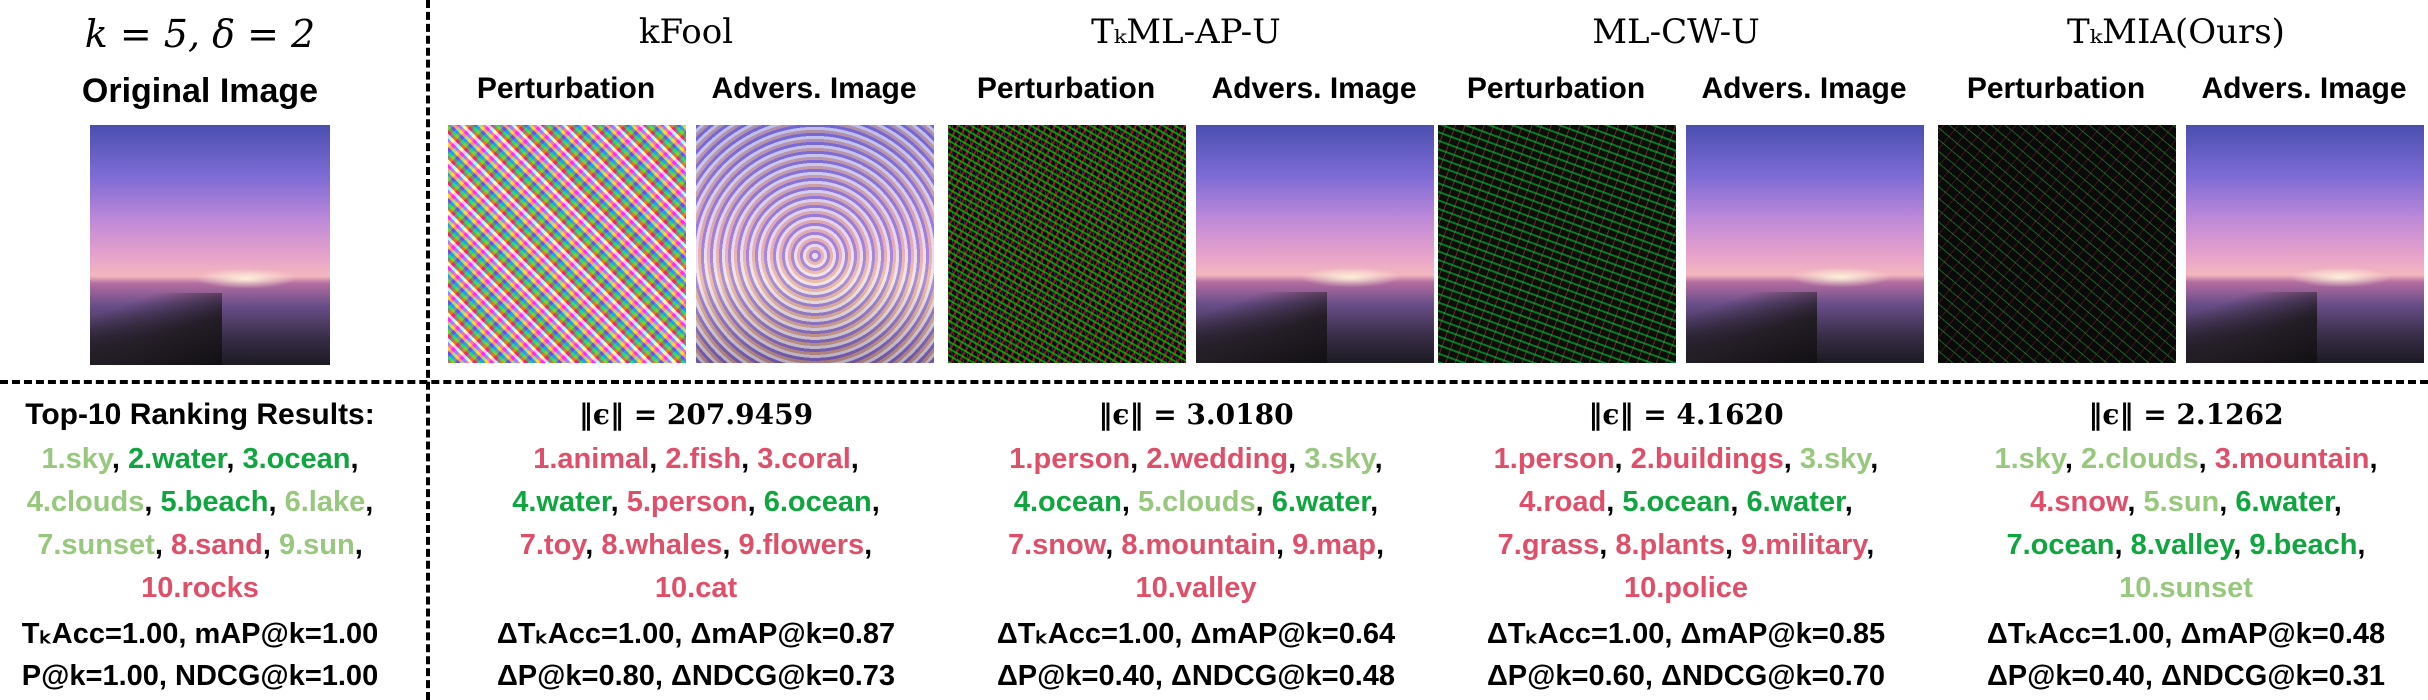  What do you see at coordinates (1339, 459) in the screenshot?
I see `method-1-ranking-item: 3.sky` at bounding box center [1339, 459].